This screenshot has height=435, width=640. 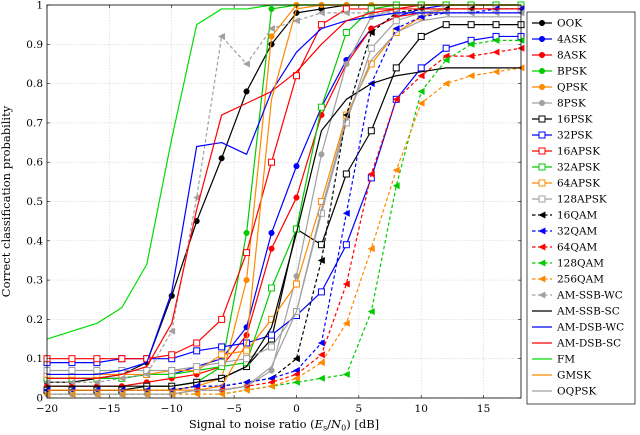 What do you see at coordinates (34, 123) in the screenshot?
I see `y-tick-label: 0.7` at bounding box center [34, 123].